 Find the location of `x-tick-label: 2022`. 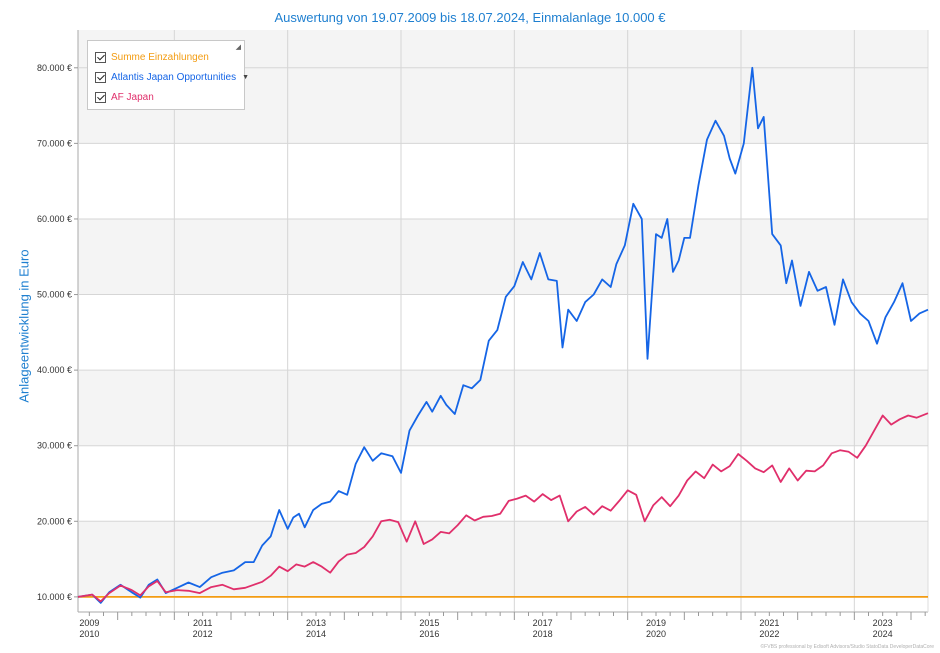

x-tick-label: 2022 is located at coordinates (769, 634).